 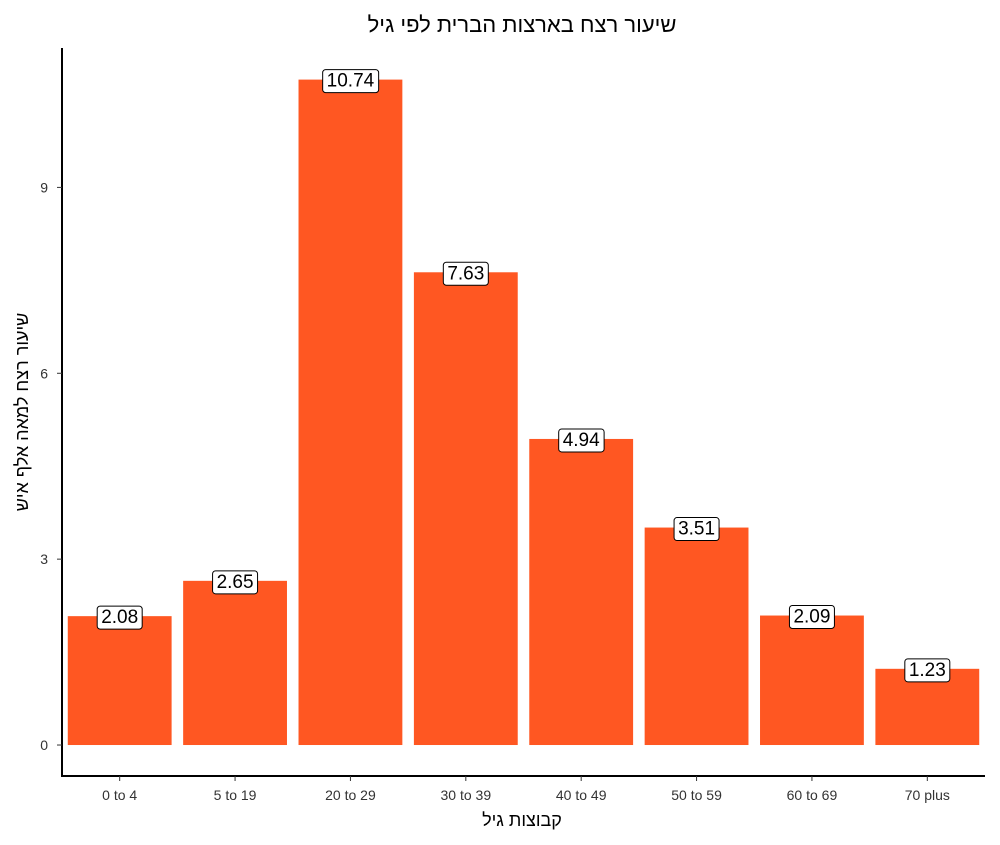 What do you see at coordinates (581, 795) in the screenshot?
I see `x-tick-label: 40 to 49` at bounding box center [581, 795].